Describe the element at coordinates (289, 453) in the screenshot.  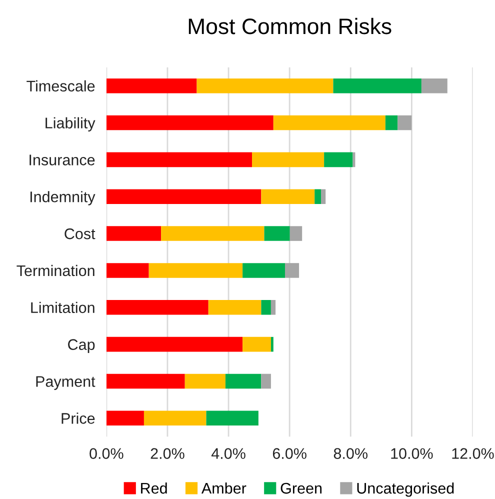
I see `x-tick-label: 6.0%` at that location.